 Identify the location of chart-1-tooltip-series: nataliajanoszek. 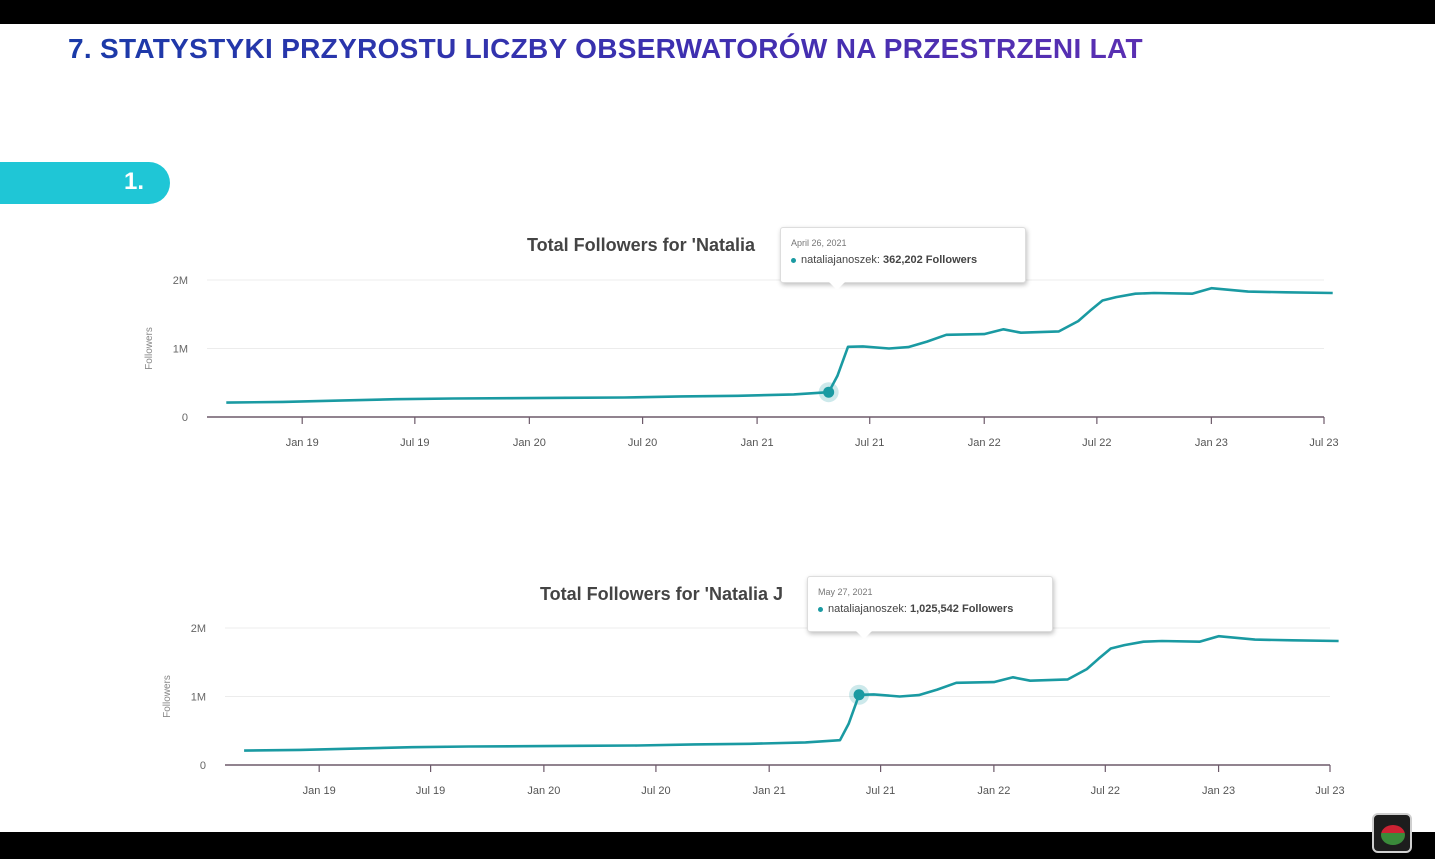
(839, 260).